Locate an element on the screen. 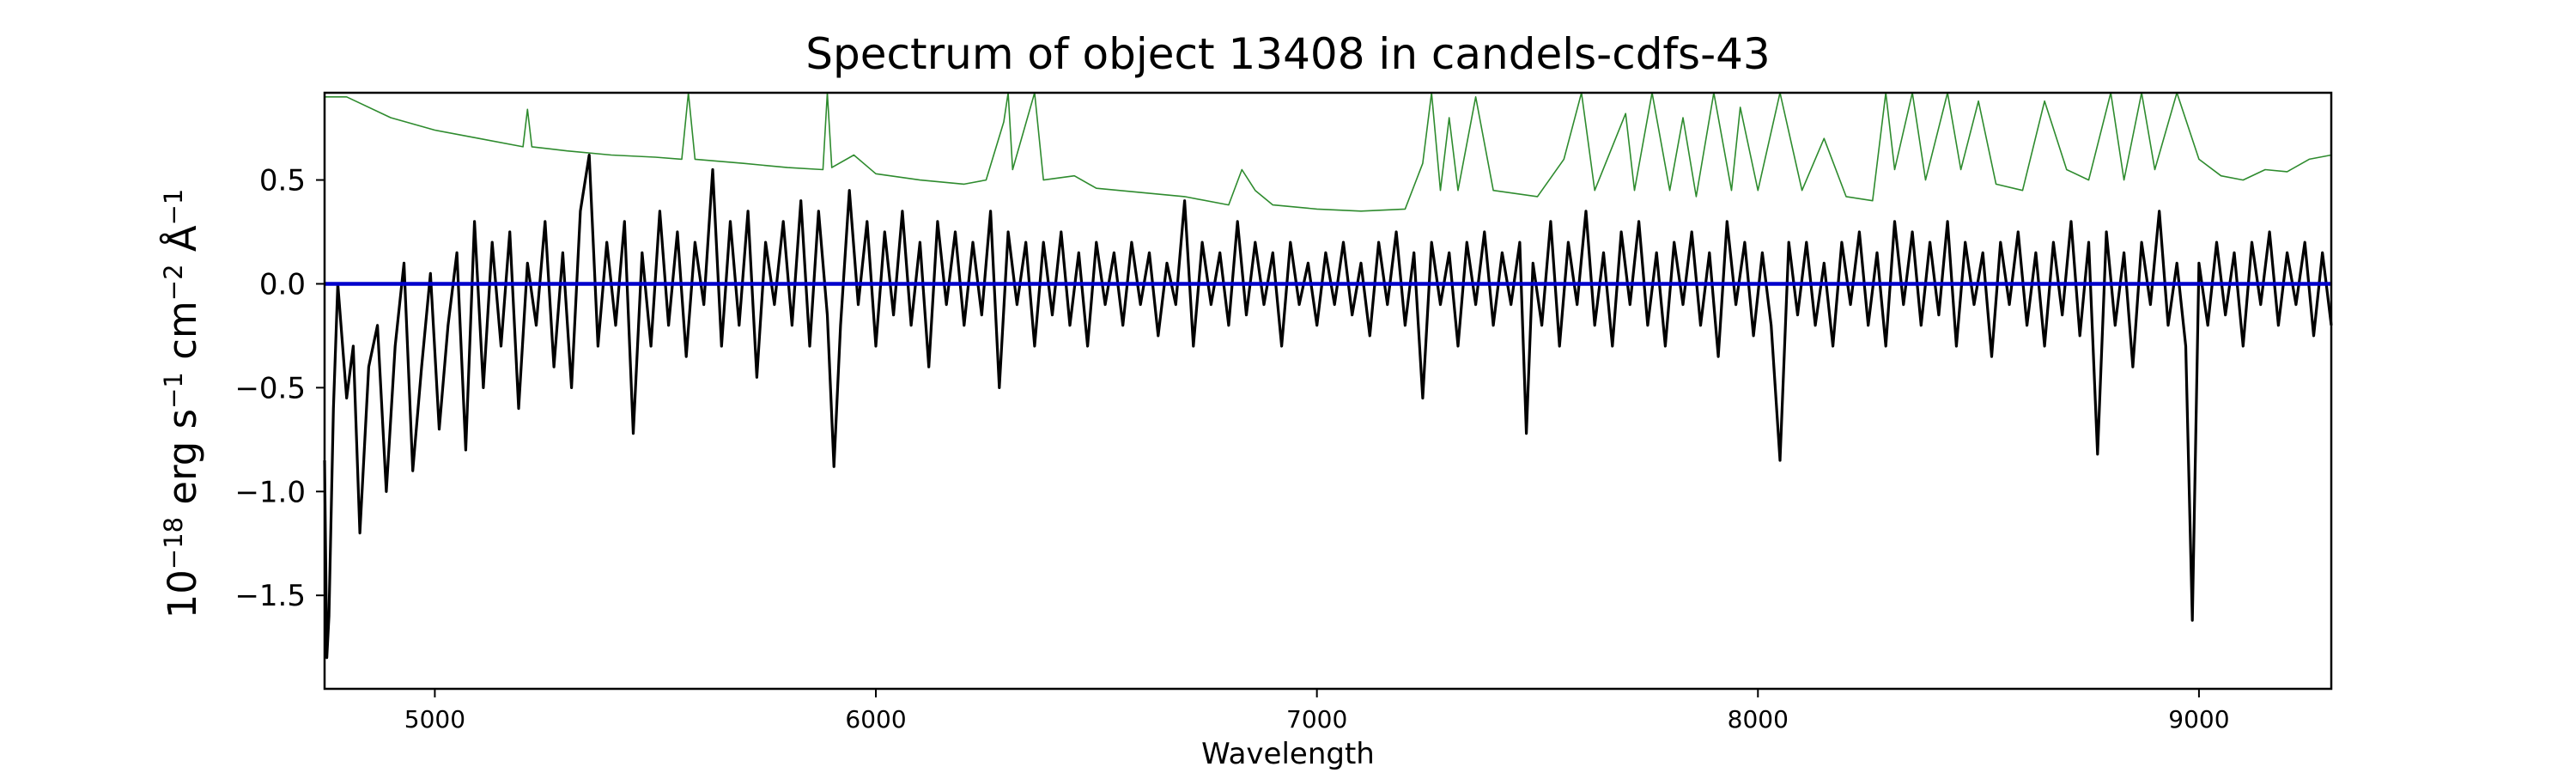 The image size is (2576, 773). y-axis-label-ang: Å is located at coordinates (182, 239).